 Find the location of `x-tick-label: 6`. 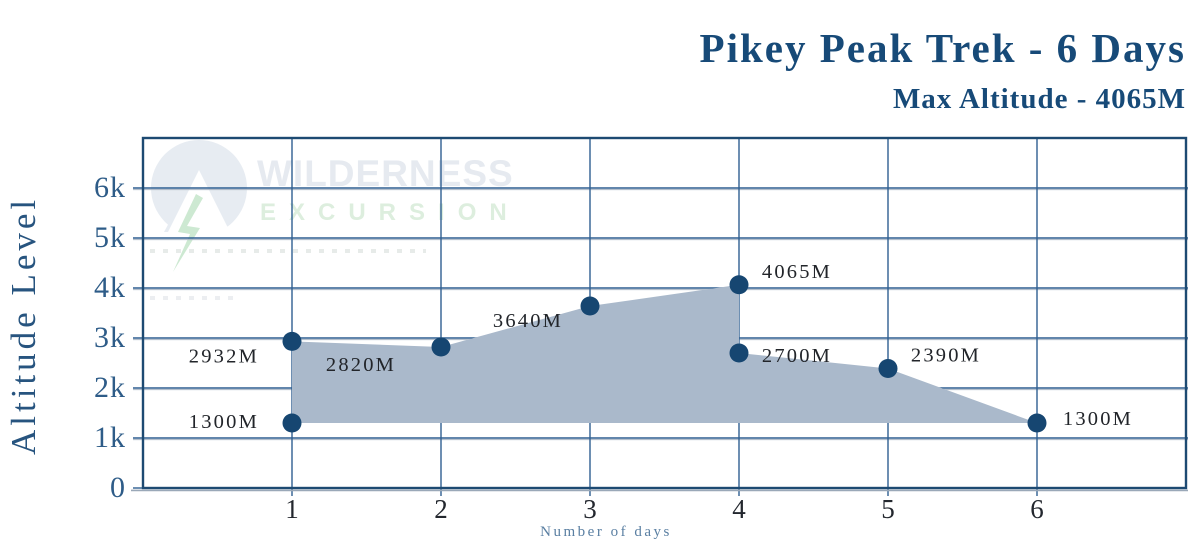

x-tick-label: 6 is located at coordinates (1037, 509).